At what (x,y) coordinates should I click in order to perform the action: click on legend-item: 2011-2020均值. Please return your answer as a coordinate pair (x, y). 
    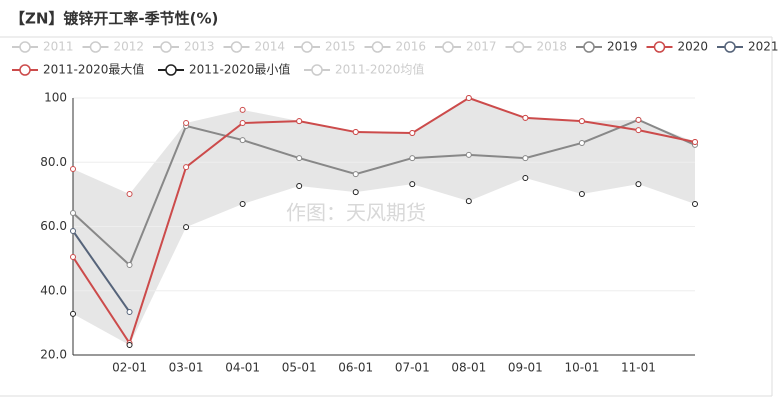
    Looking at the image, I should click on (379, 69).